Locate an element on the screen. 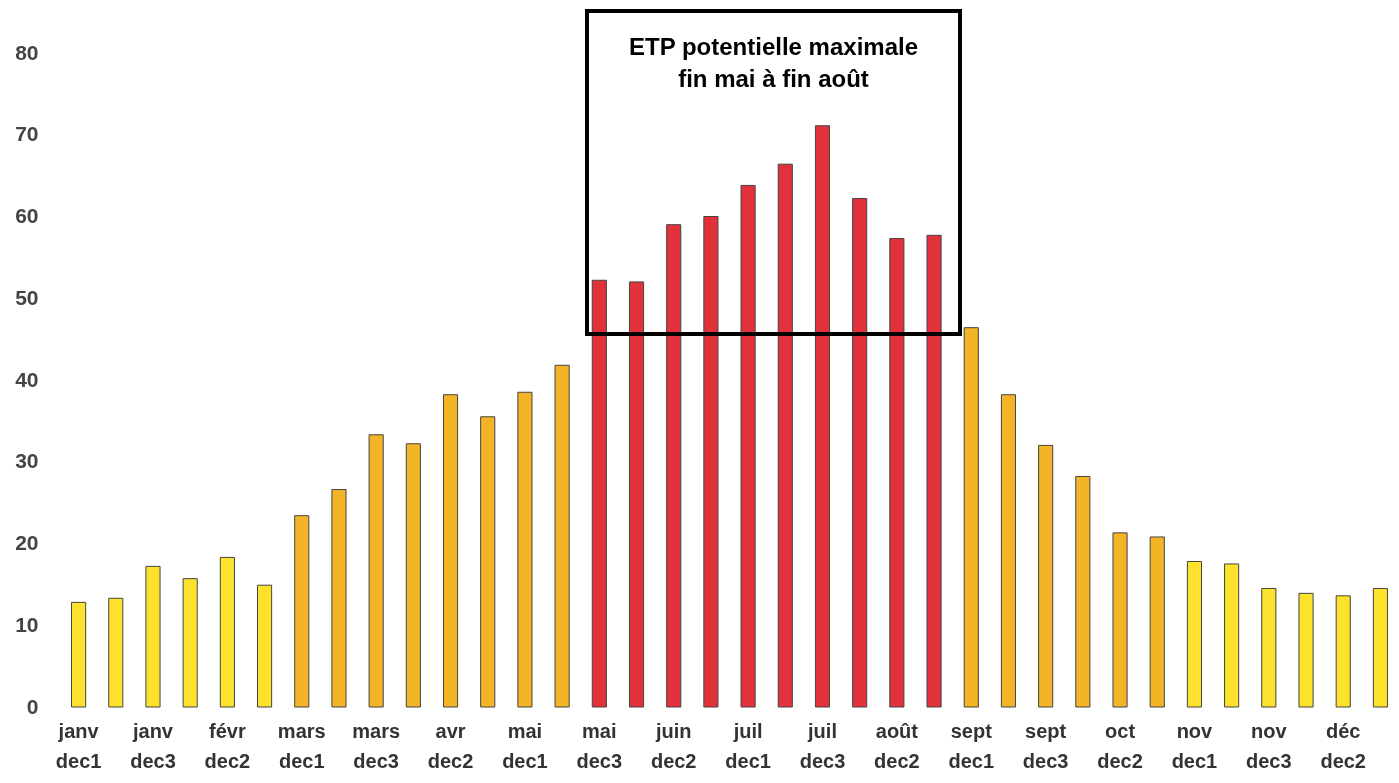 The image size is (1399, 783). y-tick-label: 60 is located at coordinates (27, 215).